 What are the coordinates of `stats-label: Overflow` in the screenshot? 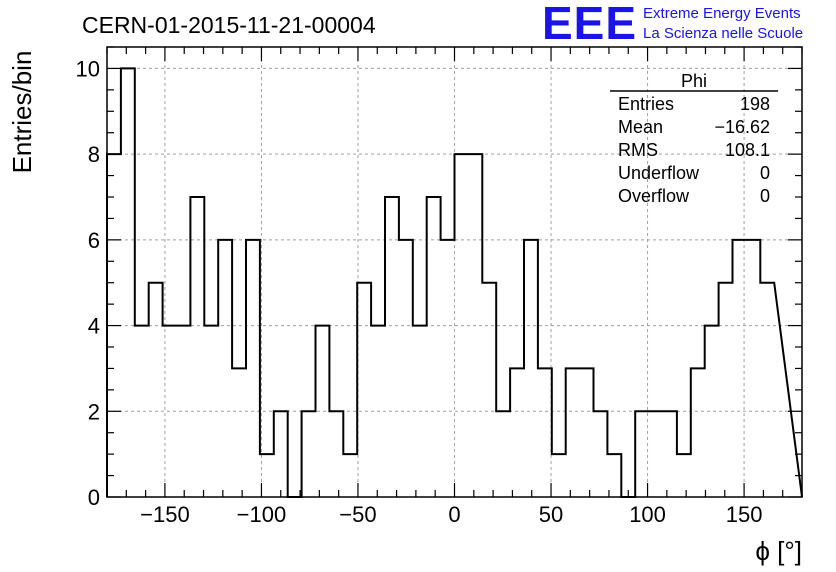 It's located at (654, 196).